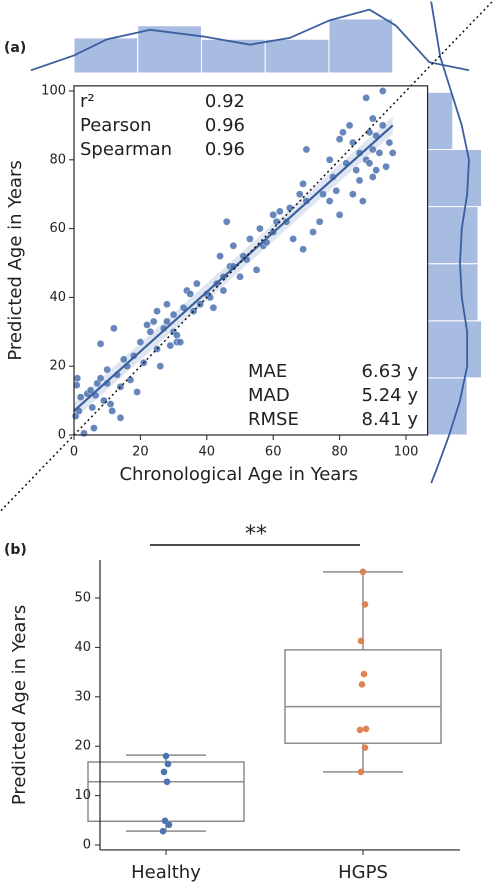  I want to click on y-tick-label: 50, so click(82, 598).